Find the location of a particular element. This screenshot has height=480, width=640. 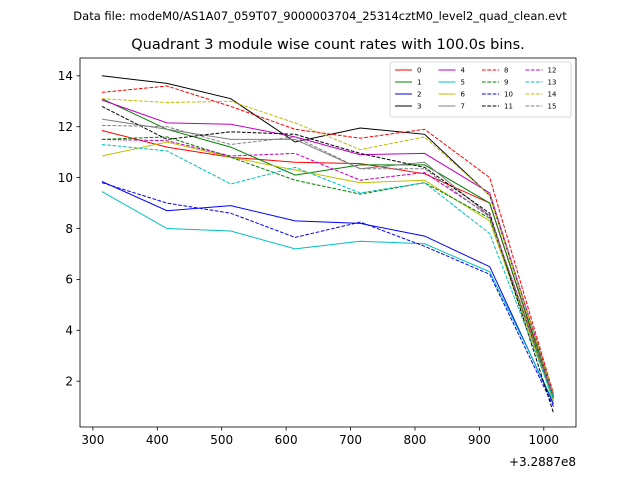

legend-label-0: 0 is located at coordinates (419, 71).